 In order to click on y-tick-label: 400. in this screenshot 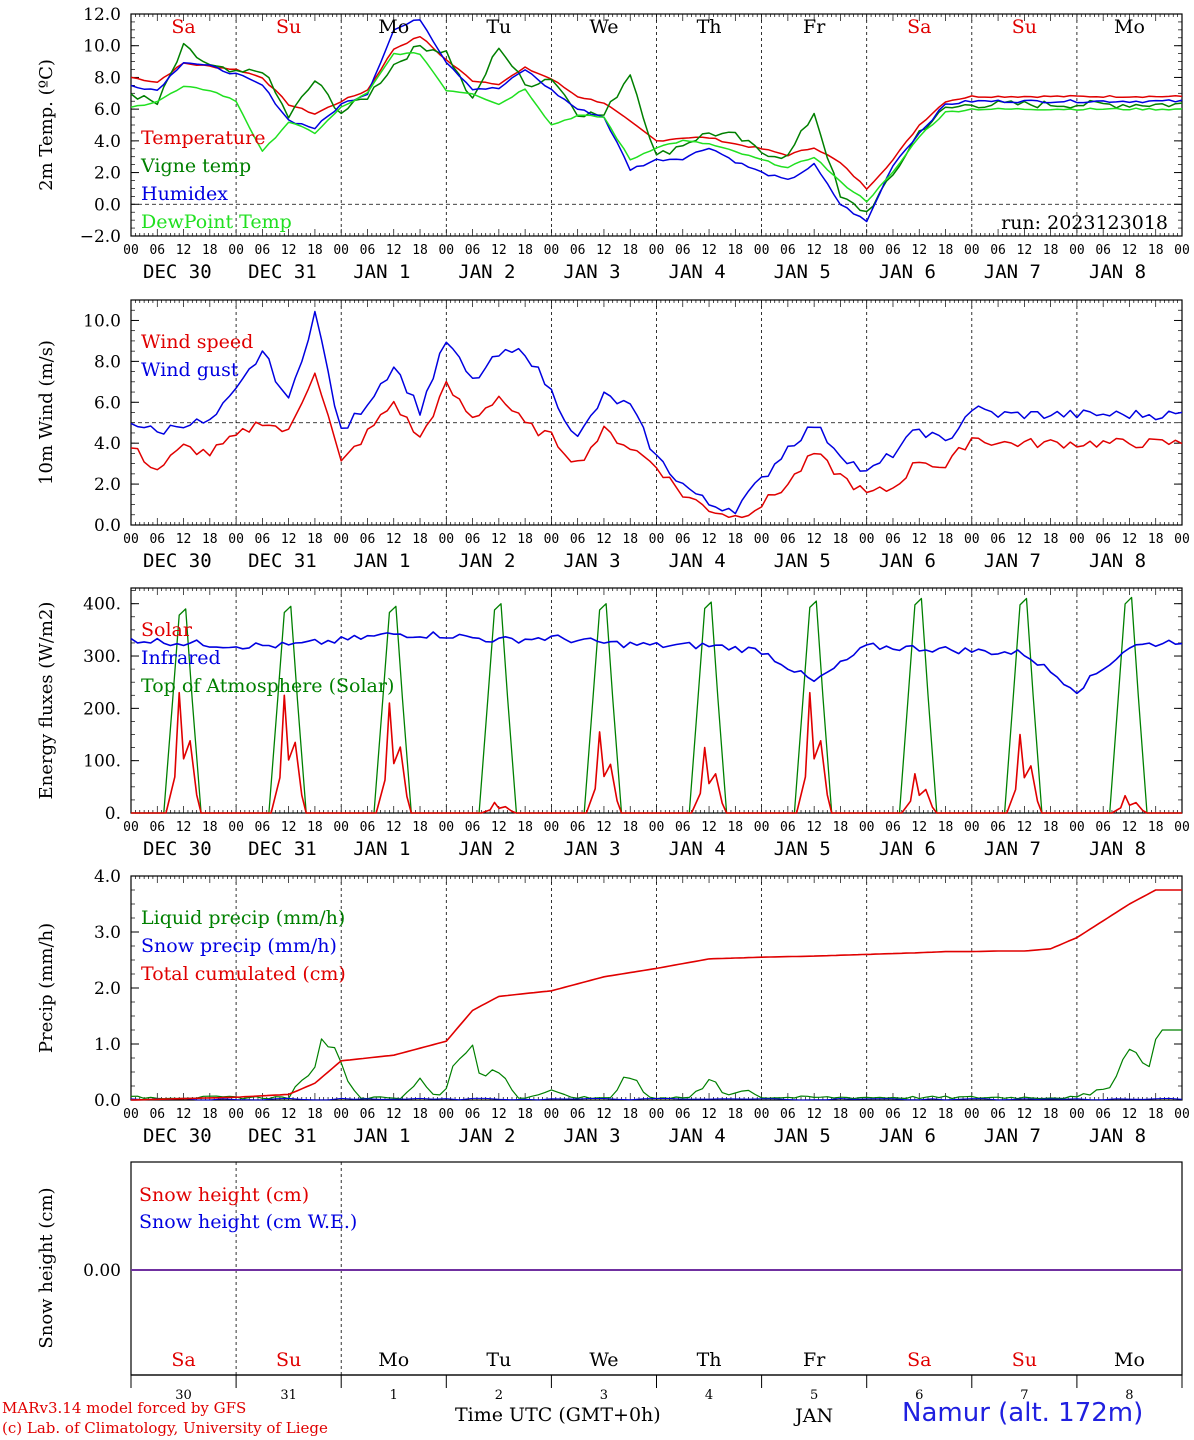, I will do `click(102, 605)`.